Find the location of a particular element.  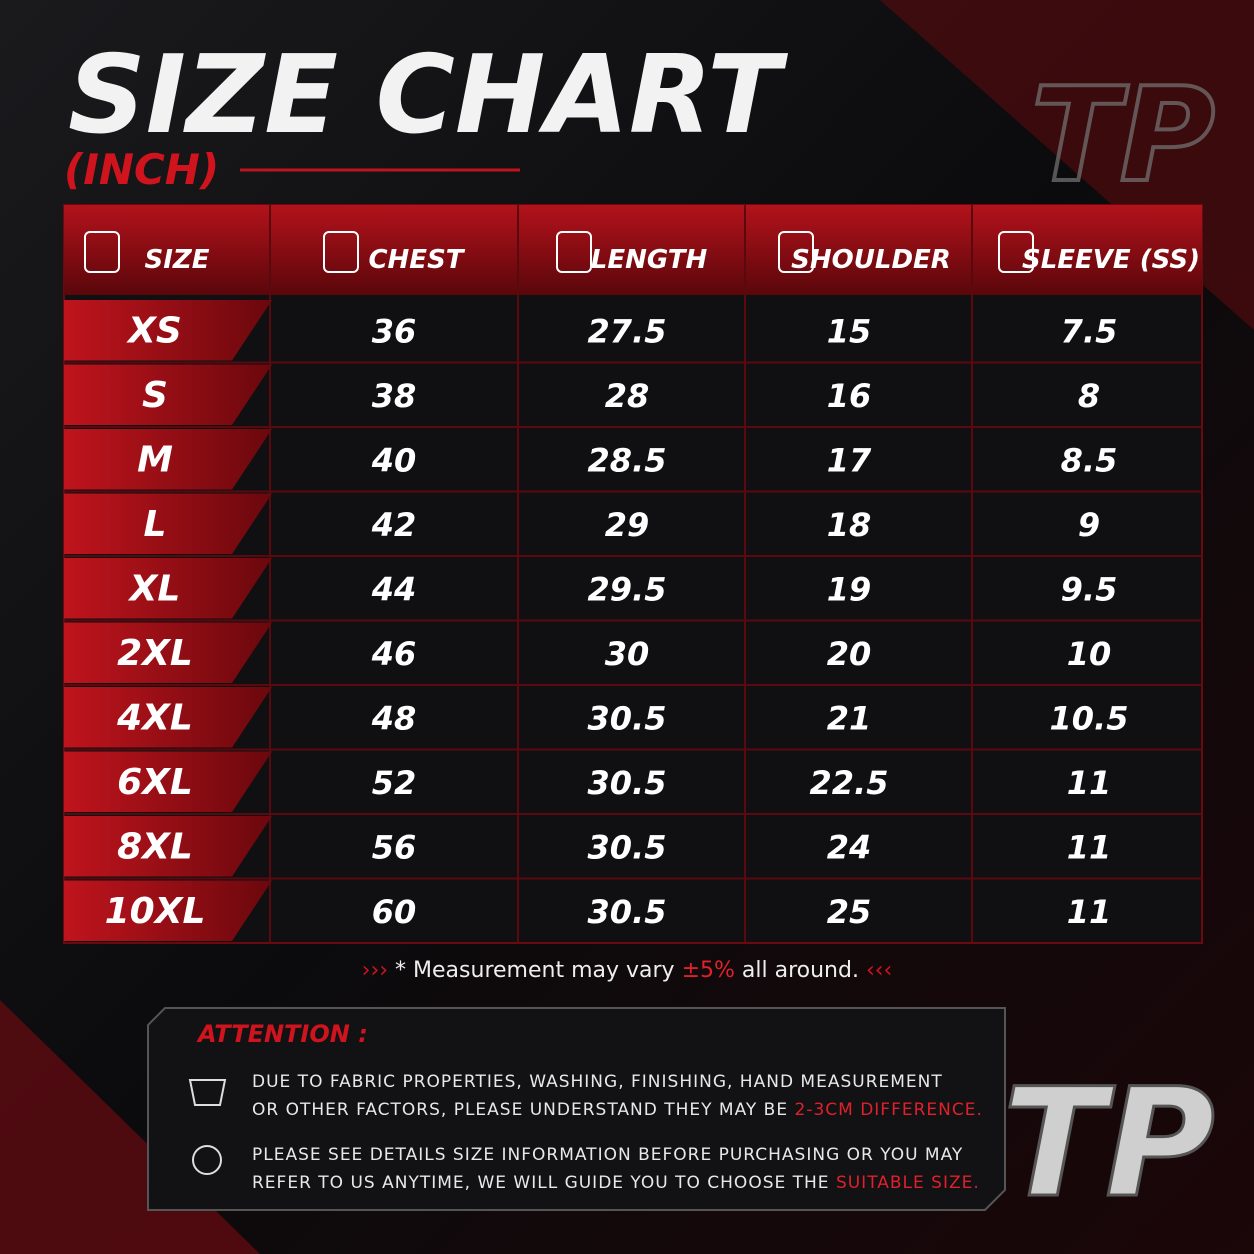

title: SIZE CHART is located at coordinates (428, 95).